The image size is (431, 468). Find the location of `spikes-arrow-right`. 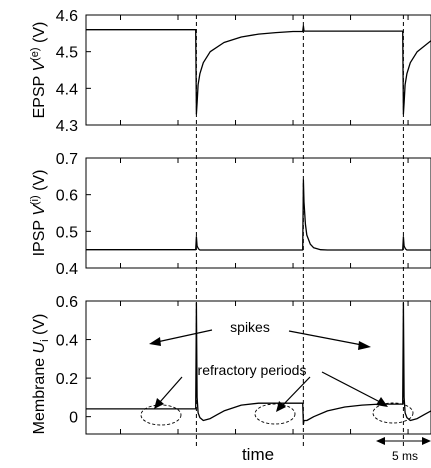

spikes-arrow-right is located at coordinates (325, 338).